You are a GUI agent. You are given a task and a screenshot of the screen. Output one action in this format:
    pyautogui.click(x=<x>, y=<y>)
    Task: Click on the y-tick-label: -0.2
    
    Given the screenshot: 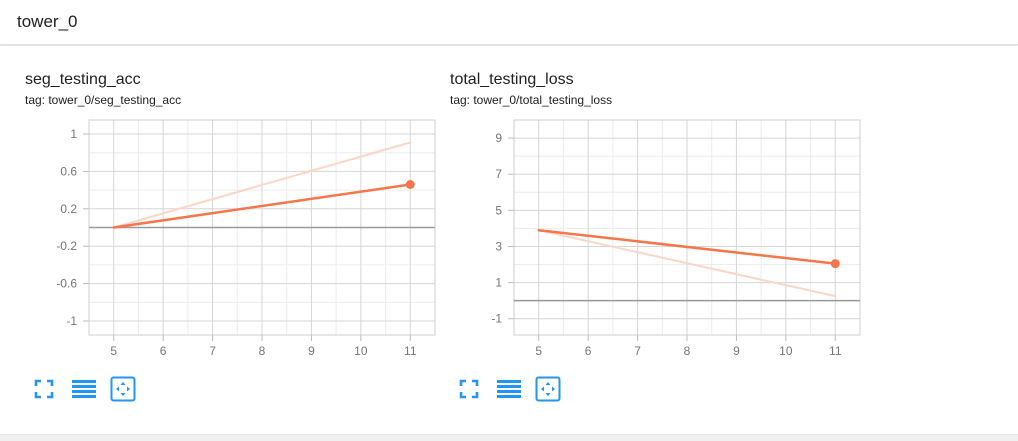 What is the action you would take?
    pyautogui.click(x=66, y=246)
    